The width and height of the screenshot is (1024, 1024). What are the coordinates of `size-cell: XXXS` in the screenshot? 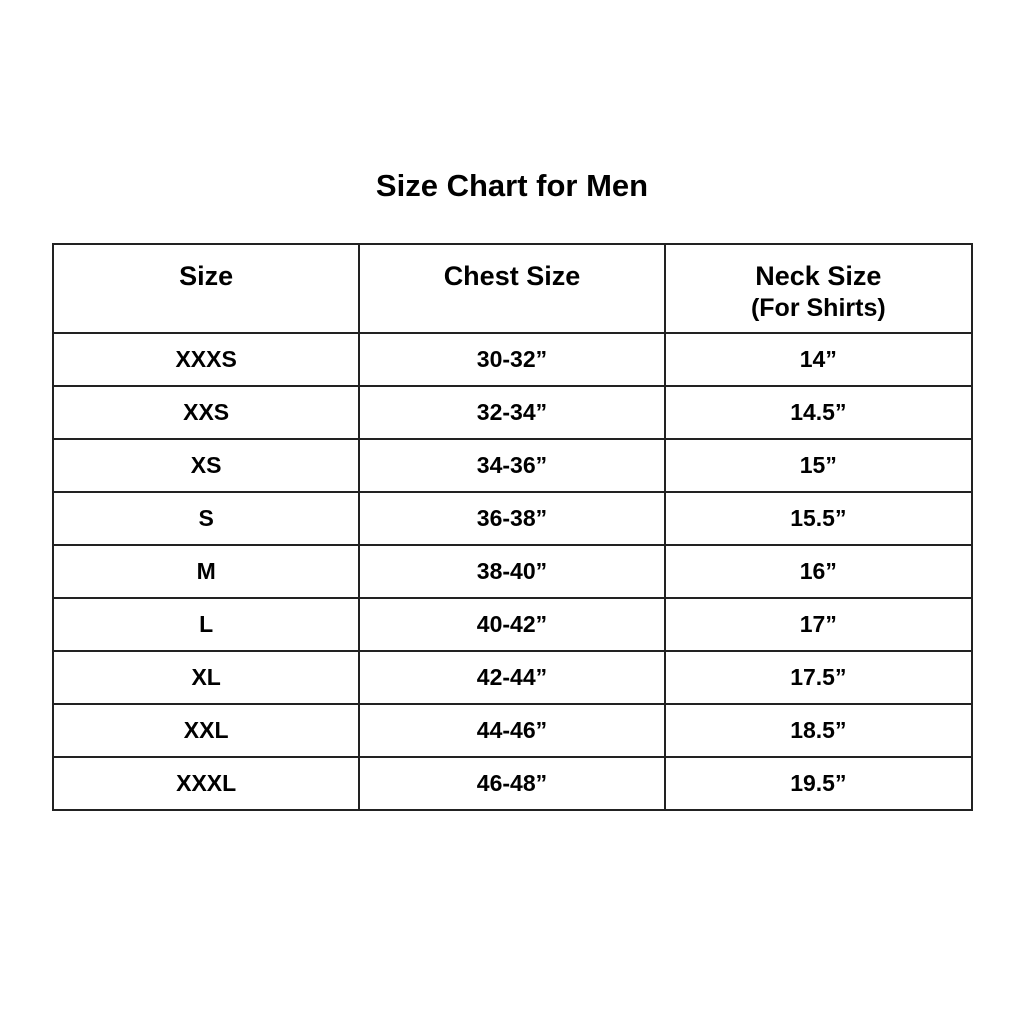 It's located at (206, 359).